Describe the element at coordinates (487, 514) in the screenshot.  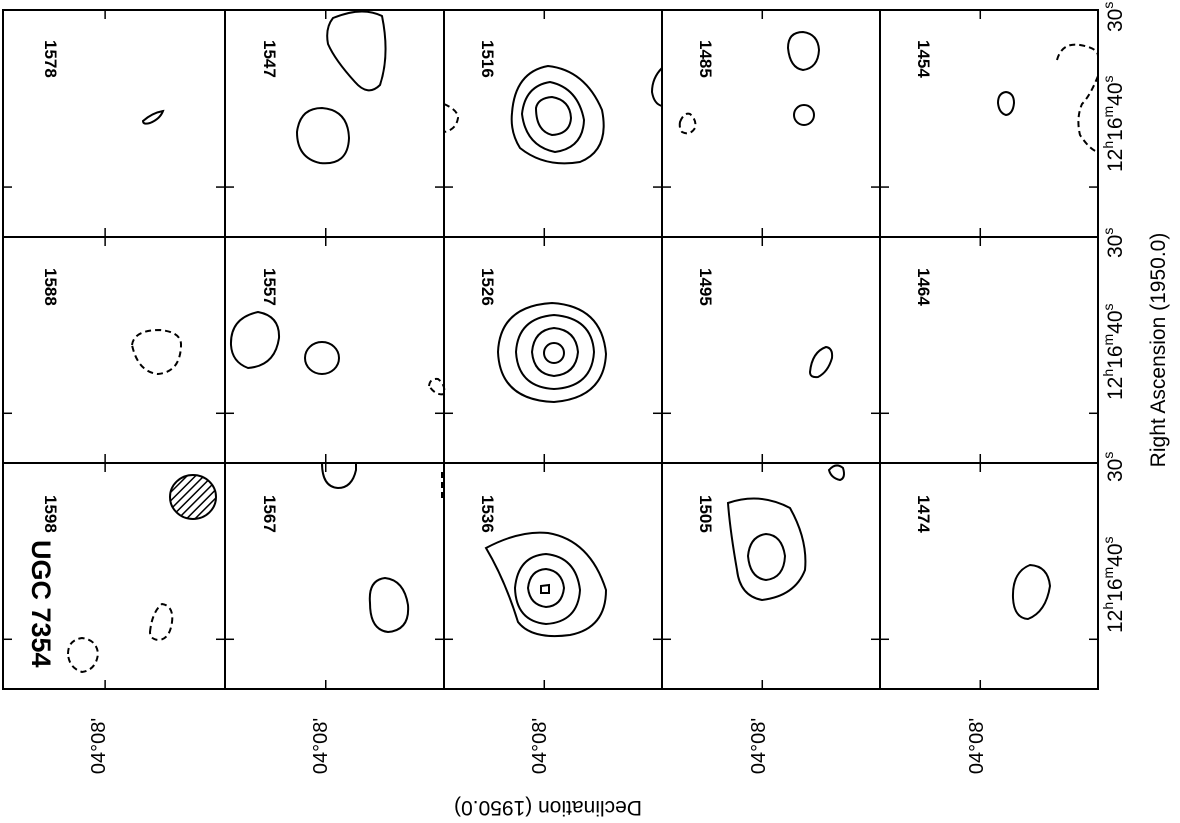
I see `velocity-label: 1536` at that location.